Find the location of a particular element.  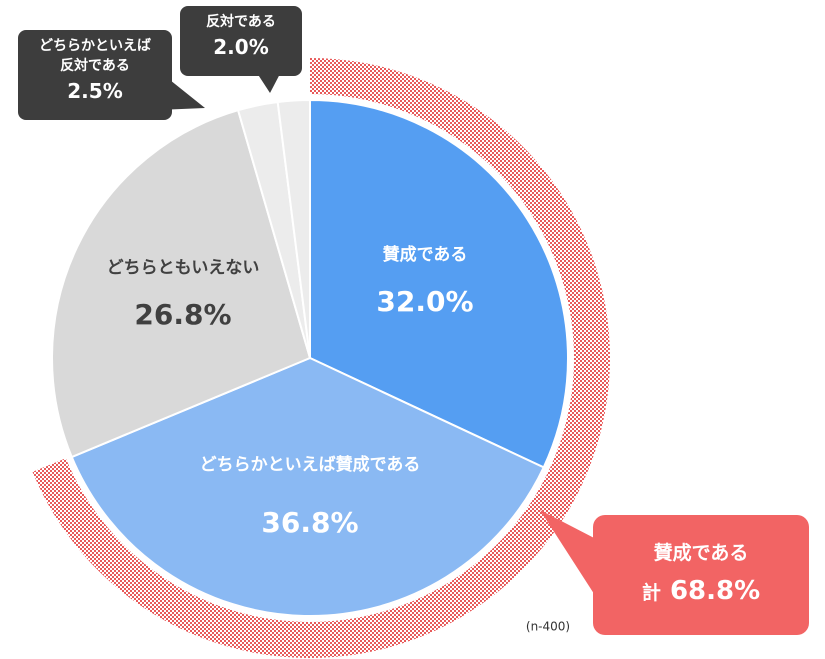

slice-category: 賛成である is located at coordinates (425, 254).